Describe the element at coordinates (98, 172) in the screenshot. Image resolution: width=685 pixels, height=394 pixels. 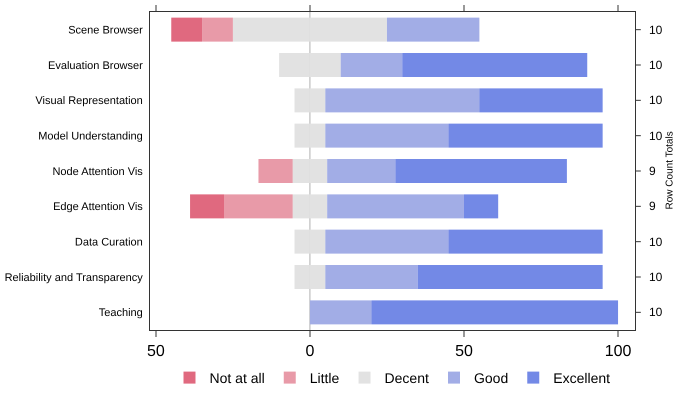
I see `y-tick-label: Node Attention Vis` at that location.